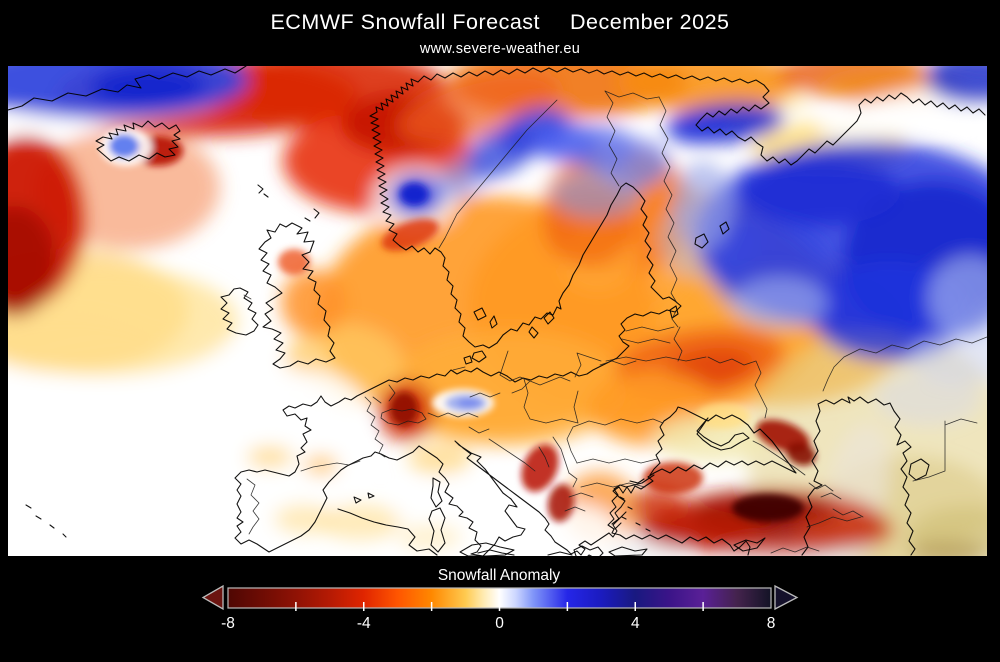 The width and height of the screenshot is (1000, 662). I want to click on colorbar-tick-label: 0, so click(499, 623).